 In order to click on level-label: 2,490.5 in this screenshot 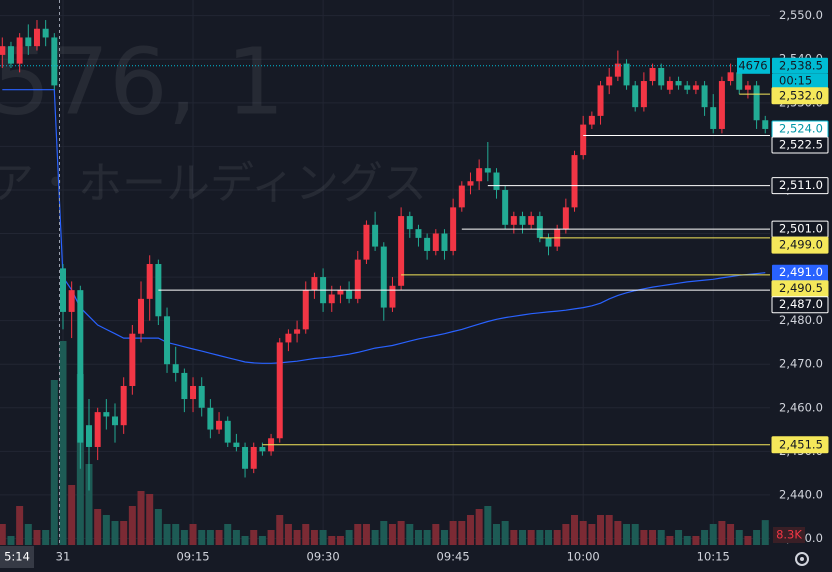, I will do `click(801, 288)`.